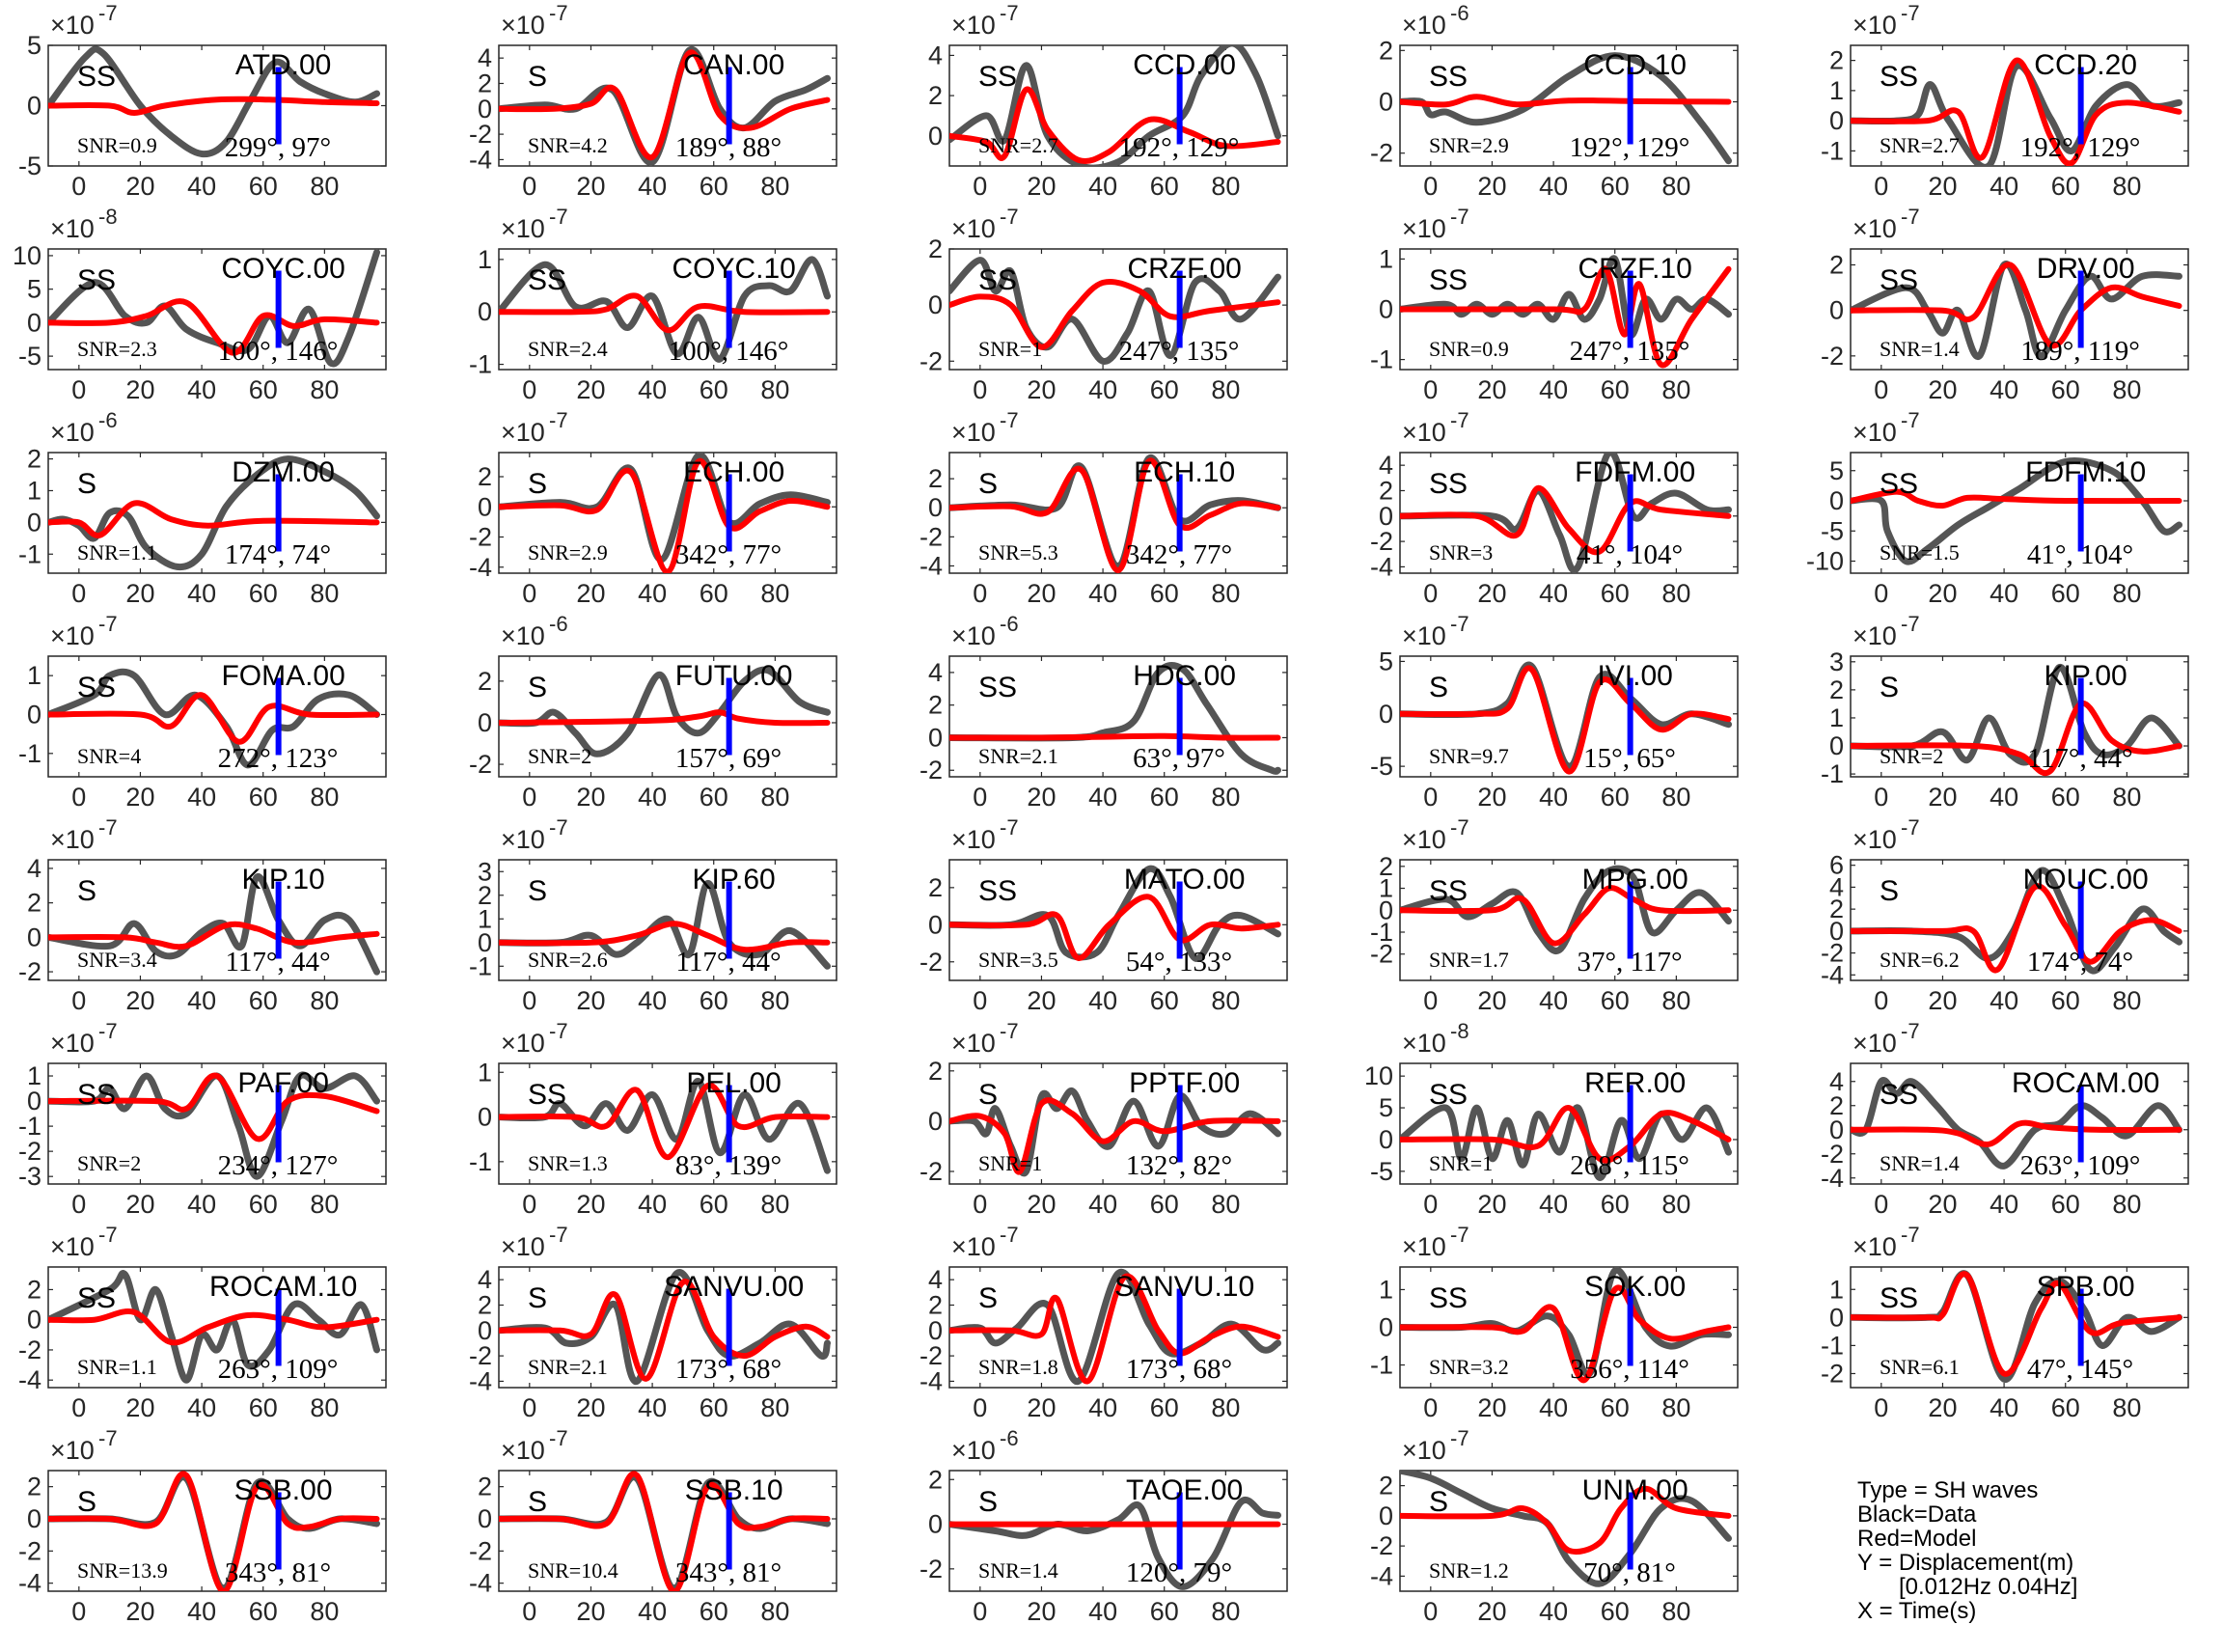  I want to click on y-tick-label: -4, so click(1832, 1178).